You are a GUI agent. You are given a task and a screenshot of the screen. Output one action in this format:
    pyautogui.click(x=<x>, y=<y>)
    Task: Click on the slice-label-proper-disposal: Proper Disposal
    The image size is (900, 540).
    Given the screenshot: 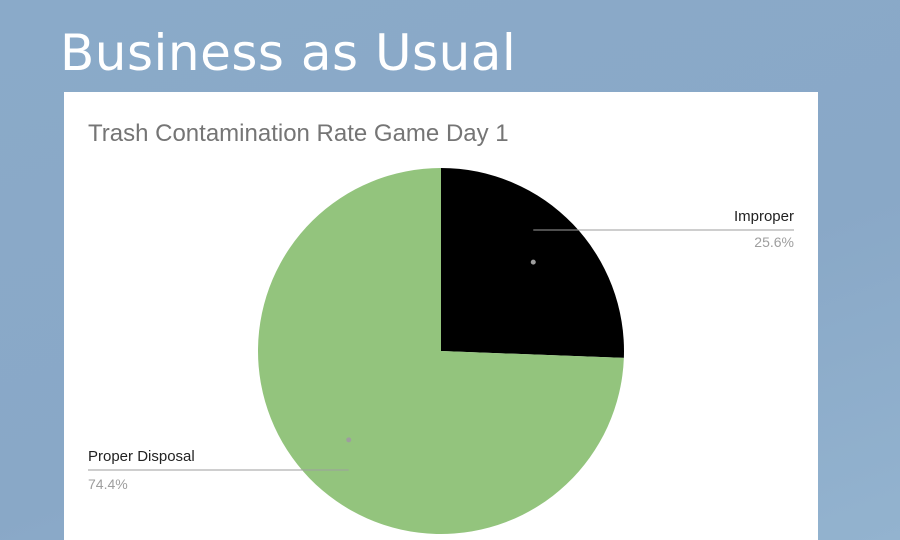 What is the action you would take?
    pyautogui.click(x=141, y=456)
    